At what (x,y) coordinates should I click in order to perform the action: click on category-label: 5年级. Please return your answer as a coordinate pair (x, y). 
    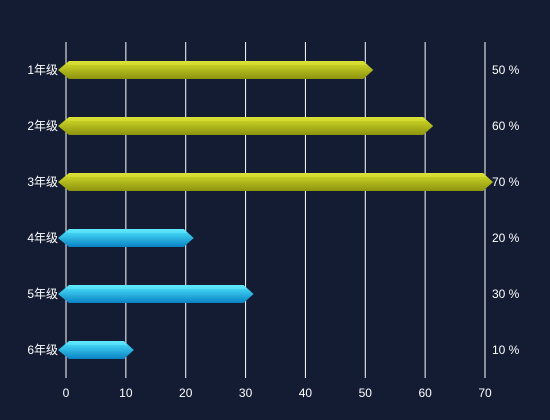
    Looking at the image, I should click on (42, 294).